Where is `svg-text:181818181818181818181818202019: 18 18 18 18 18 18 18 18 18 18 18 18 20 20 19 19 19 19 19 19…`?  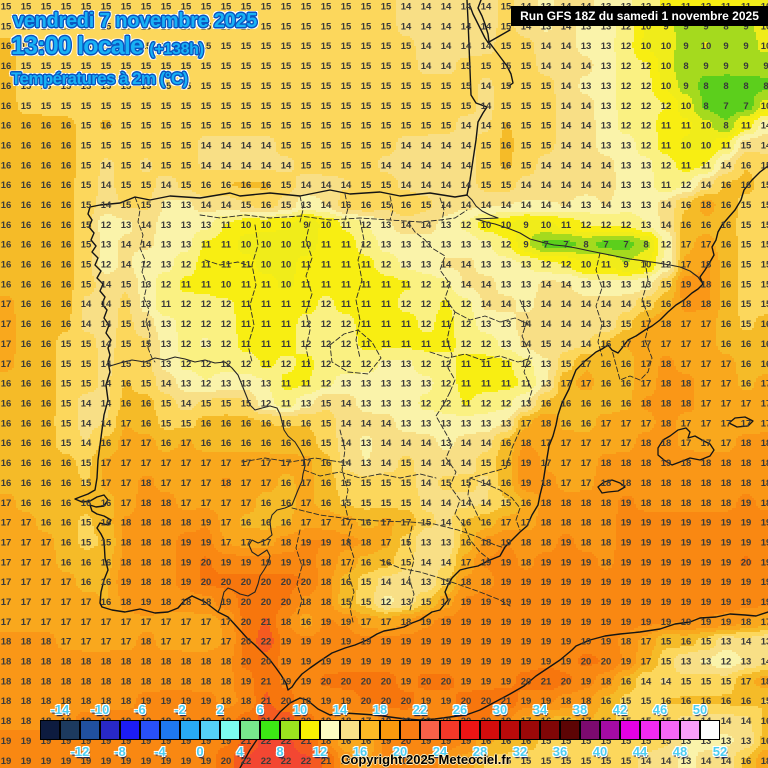 svg-text:181818181818181818181818202019: 18 18 18 18 18 18 18 18 18 18 18 18 20 20 19 19 19 19 19 19… is located at coordinates (384, 662).